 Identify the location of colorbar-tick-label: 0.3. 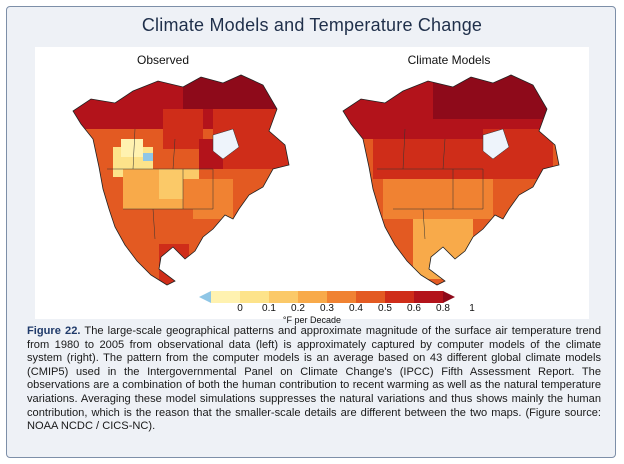
(327, 308).